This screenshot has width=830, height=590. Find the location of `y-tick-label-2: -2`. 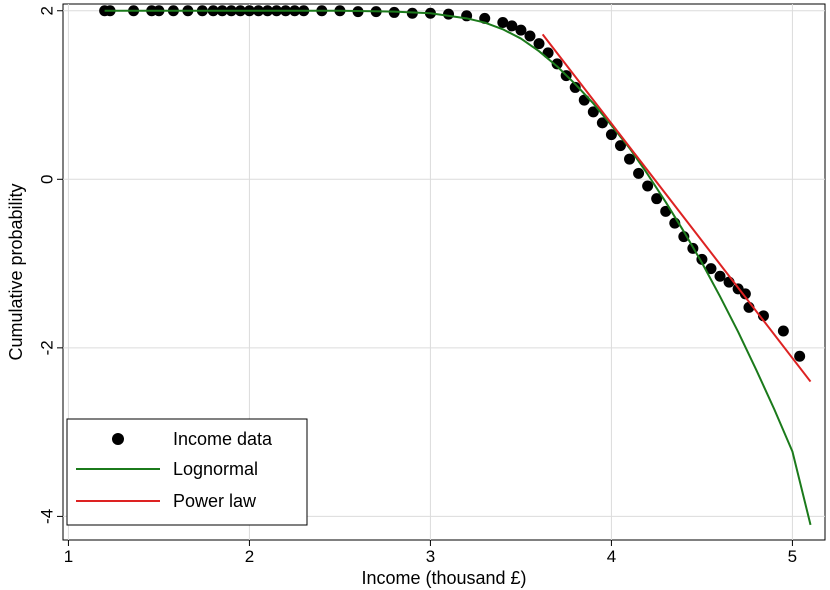

y-tick-label-2: -2 is located at coordinates (47, 347).